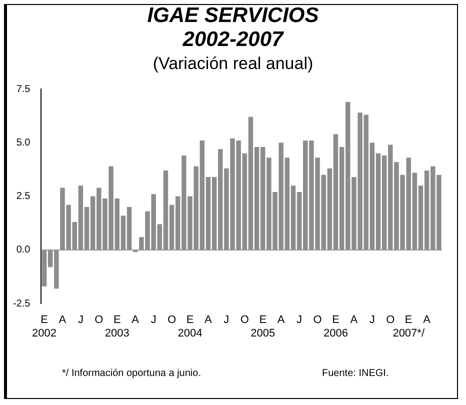 The height and width of the screenshot is (405, 466). What do you see at coordinates (21, 304) in the screenshot?
I see `y-tick-label: -2.5` at bounding box center [21, 304].